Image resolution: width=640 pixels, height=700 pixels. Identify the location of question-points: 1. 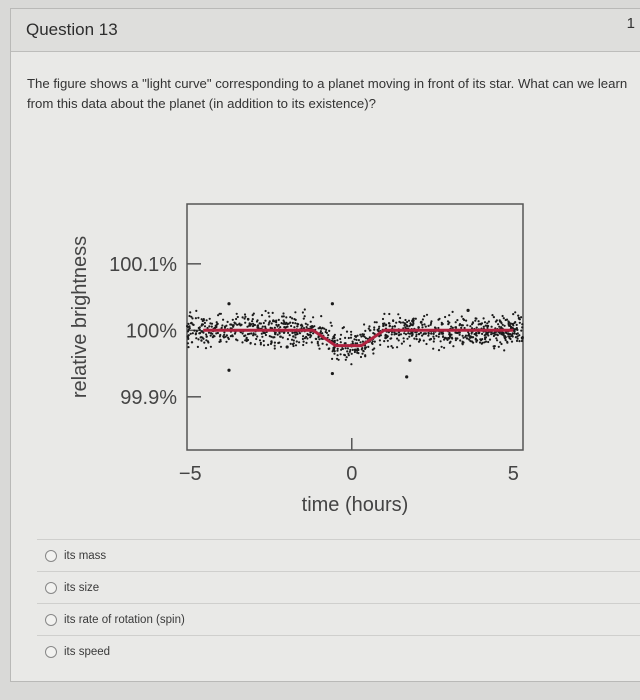
(630, 23).